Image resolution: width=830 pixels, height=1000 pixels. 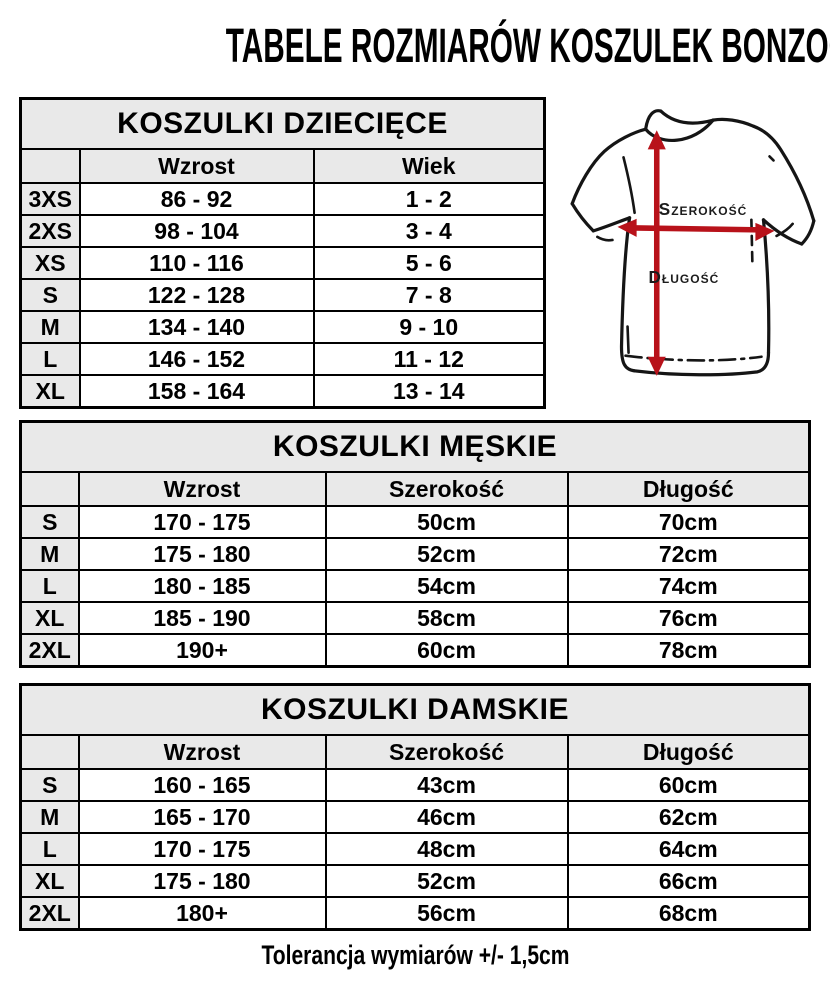 What do you see at coordinates (196, 199) in the screenshot?
I see `value-cell: 86 - 92` at bounding box center [196, 199].